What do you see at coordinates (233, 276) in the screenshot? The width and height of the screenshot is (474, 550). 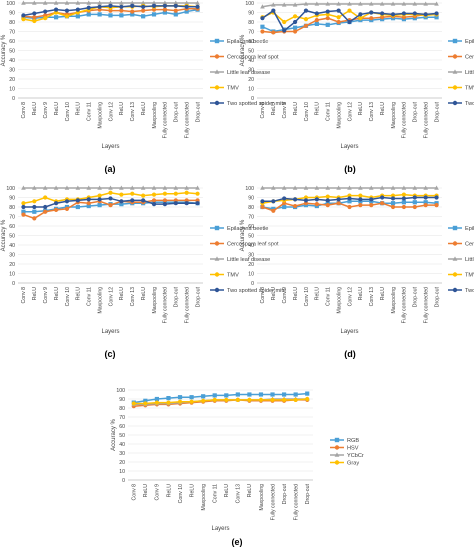 I see `legend-label: TMV` at bounding box center [233, 276].